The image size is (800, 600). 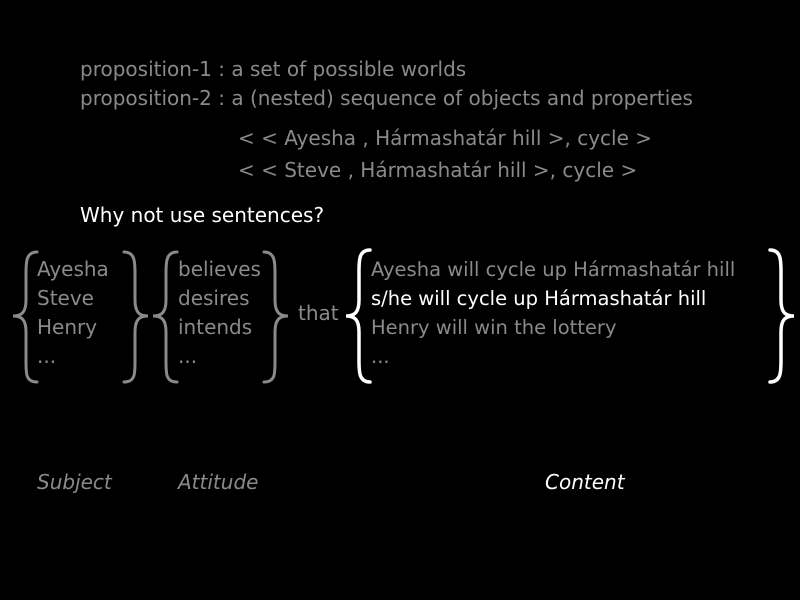 I want to click on sequence-ayesha: < < Ayesha , Hármashatár hill >, cycle >, so click(x=445, y=138).